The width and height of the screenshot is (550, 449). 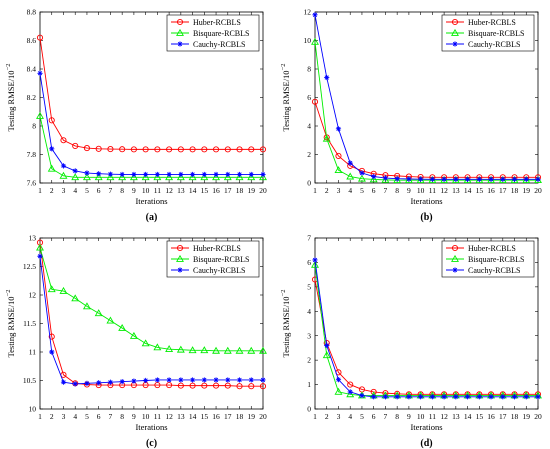 What do you see at coordinates (339, 416) in the screenshot?
I see `x-tick-label: 3` at bounding box center [339, 416].